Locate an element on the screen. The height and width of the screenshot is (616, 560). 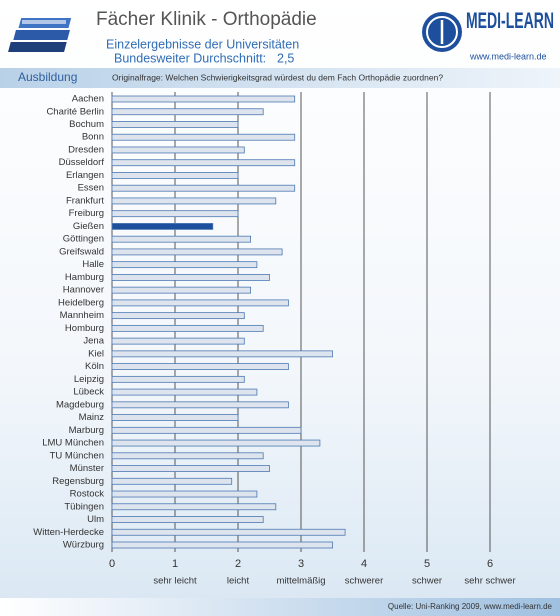
logo-url: www.medi-learn.de is located at coordinates (508, 56).